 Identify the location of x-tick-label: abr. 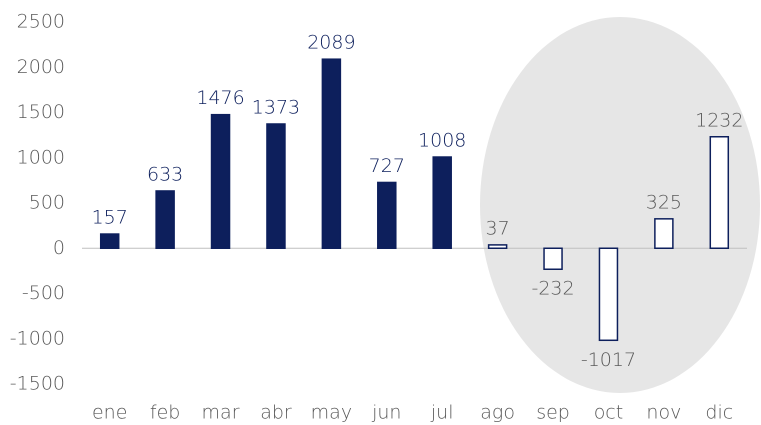
(276, 413).